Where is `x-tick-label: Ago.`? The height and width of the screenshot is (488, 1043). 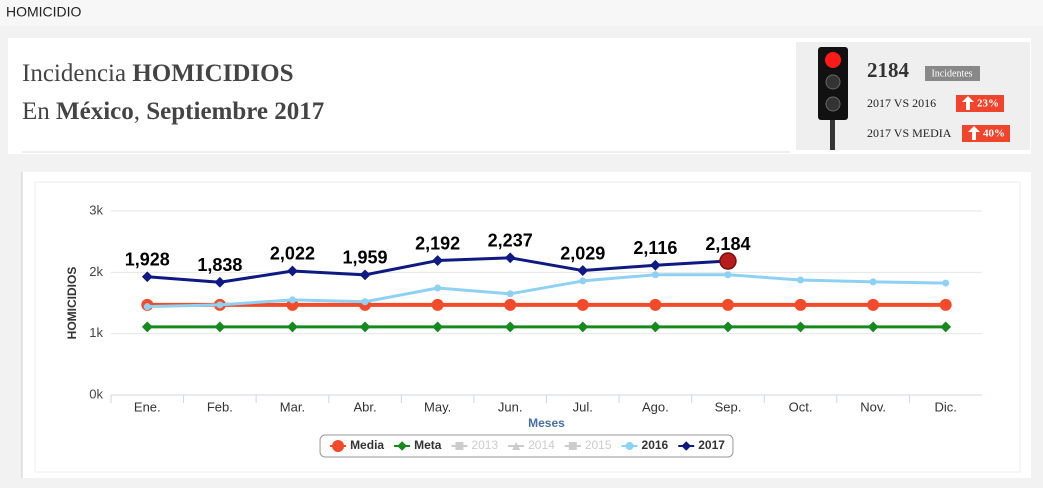 x-tick-label: Ago. is located at coordinates (655, 406).